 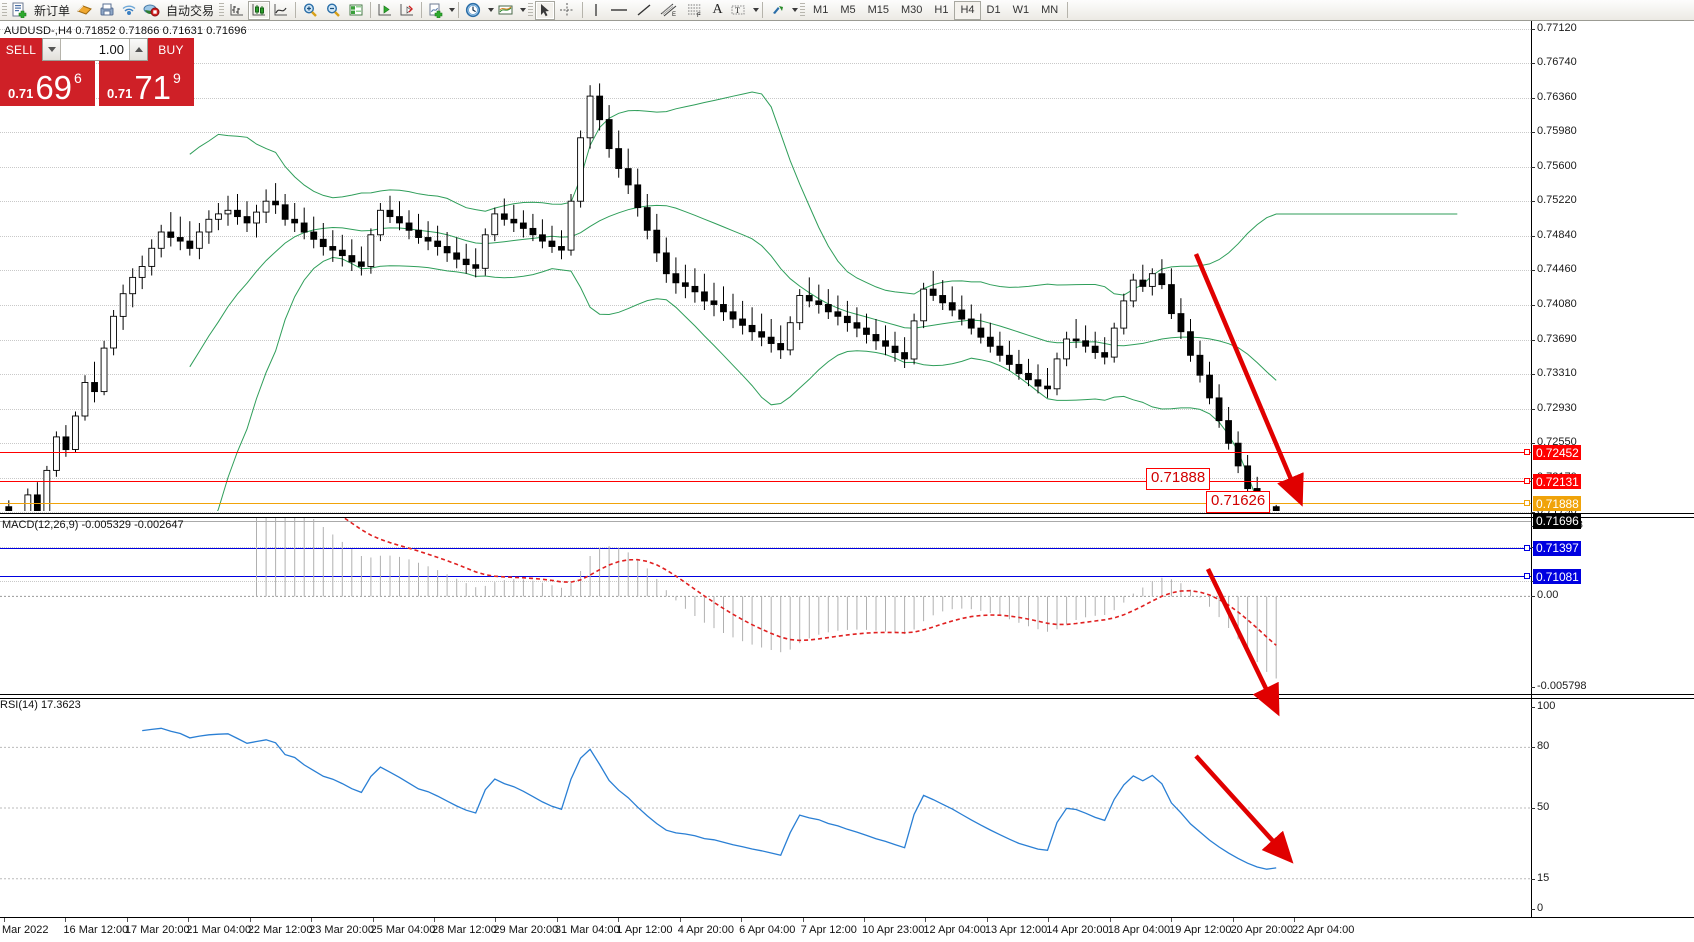 What do you see at coordinates (912, 10) in the screenshot?
I see `tab-timeframe-m30: M30` at bounding box center [912, 10].